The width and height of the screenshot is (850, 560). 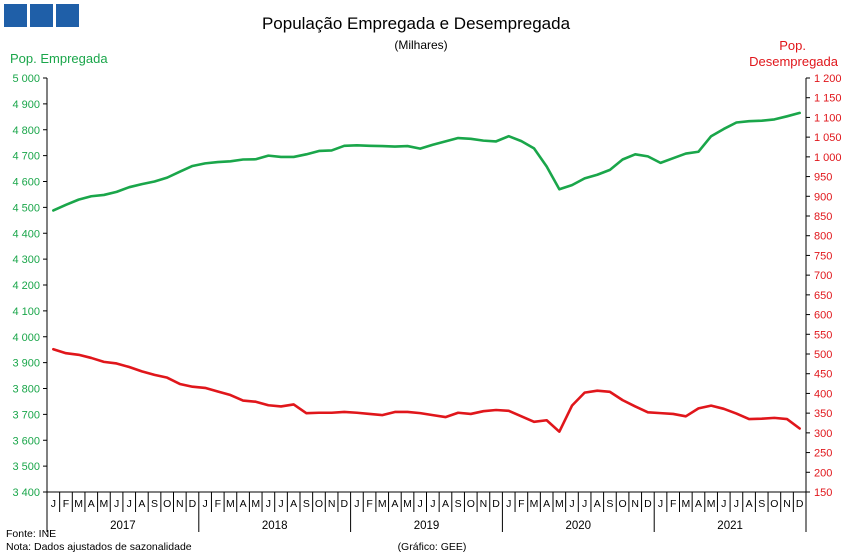 What do you see at coordinates (26, 105) in the screenshot?
I see `left-tick-label: 4 900` at bounding box center [26, 105].